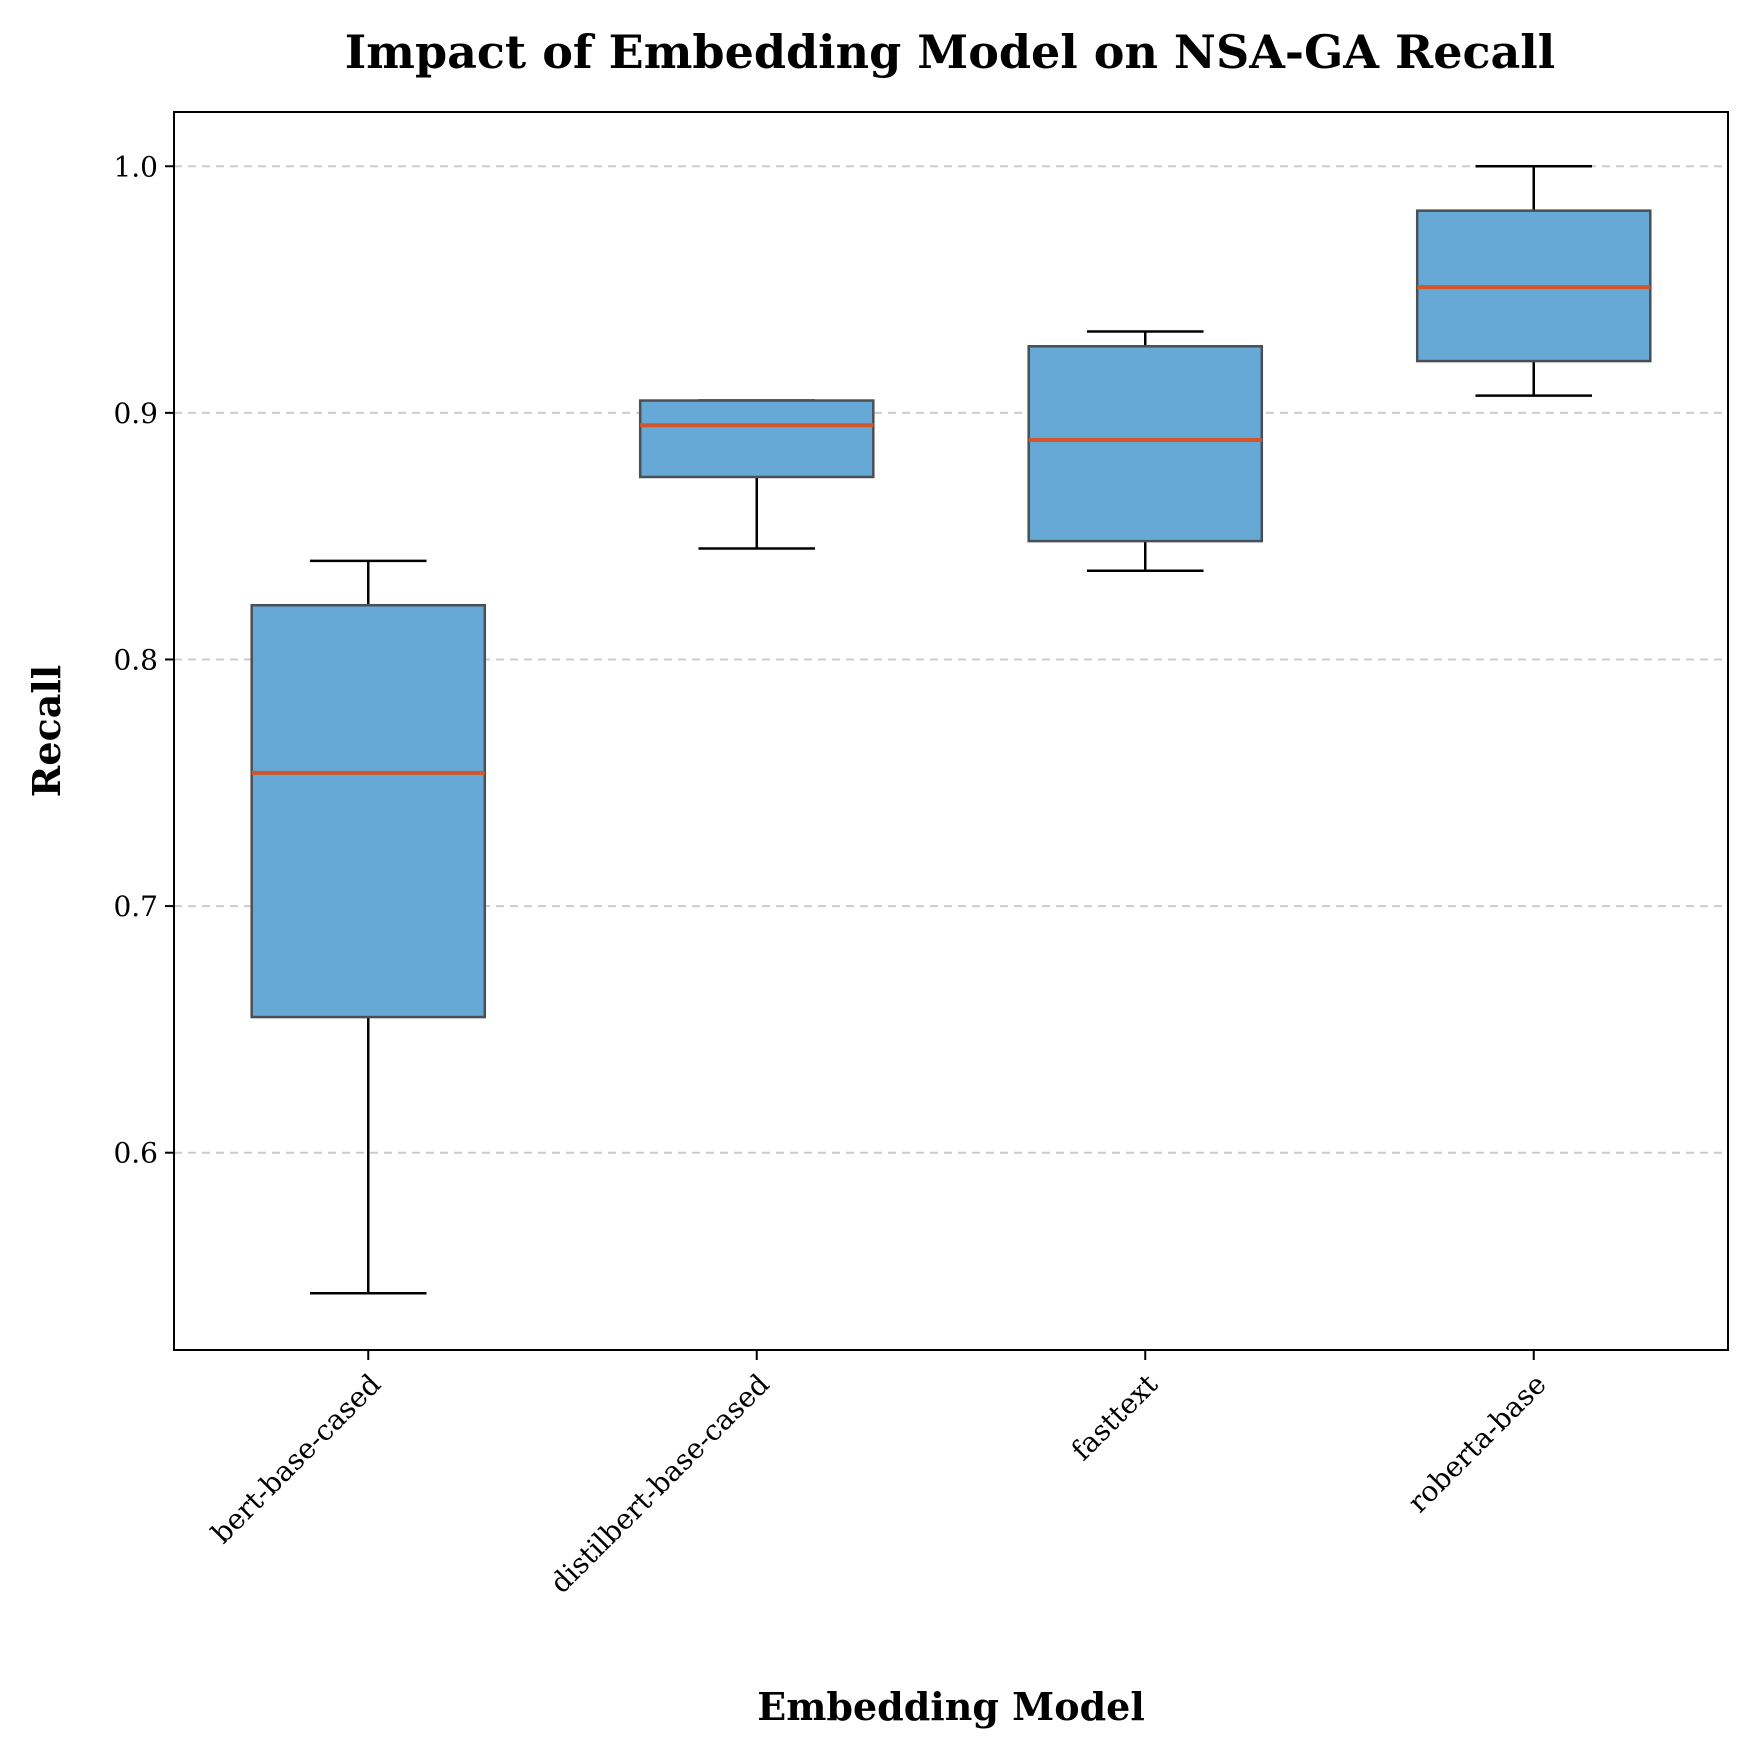 The width and height of the screenshot is (1752, 1751). I want to click on box-distilbert-base-cased, so click(756, 474).